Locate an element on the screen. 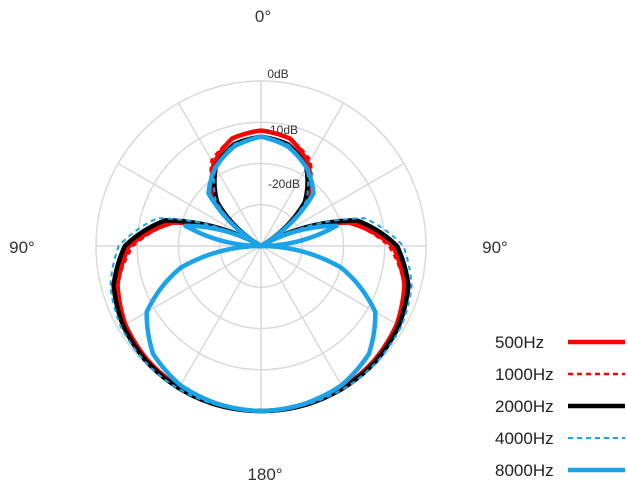 This screenshot has height=489, width=627. legend: 500Hz 1000Hz 2000Hz 4000Hz 8000Hz is located at coordinates (560, 406).